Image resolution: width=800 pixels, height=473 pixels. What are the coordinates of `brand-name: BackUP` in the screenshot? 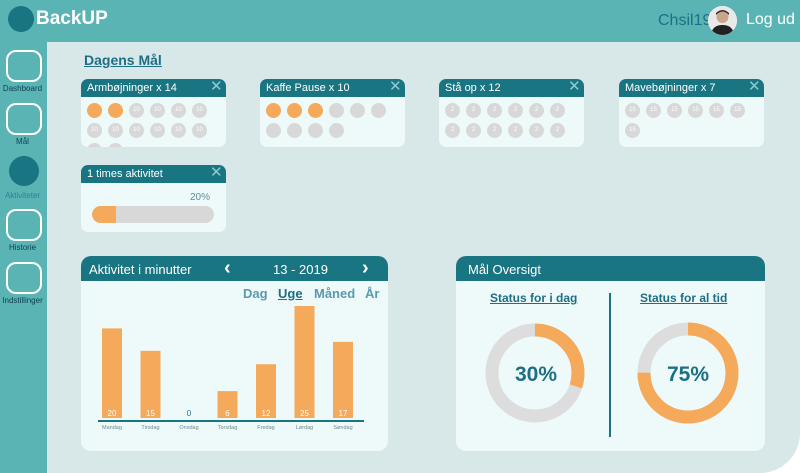 It's located at (72, 18).